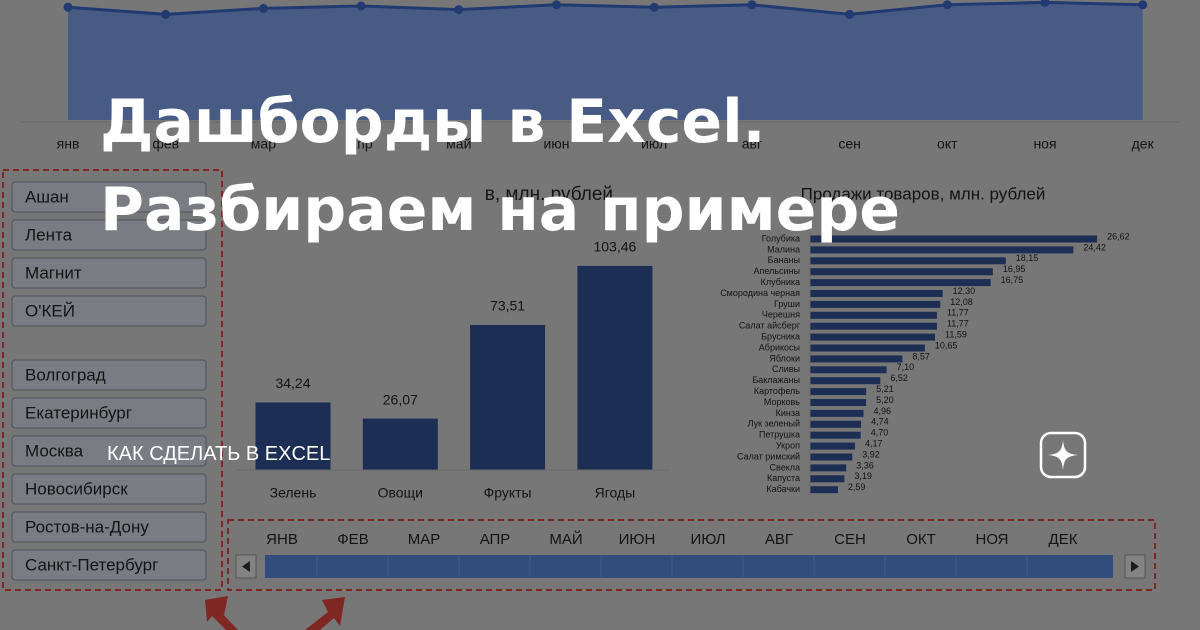  Describe the element at coordinates (400, 399) in the screenshot. I see `value-label: 26,07` at that location.